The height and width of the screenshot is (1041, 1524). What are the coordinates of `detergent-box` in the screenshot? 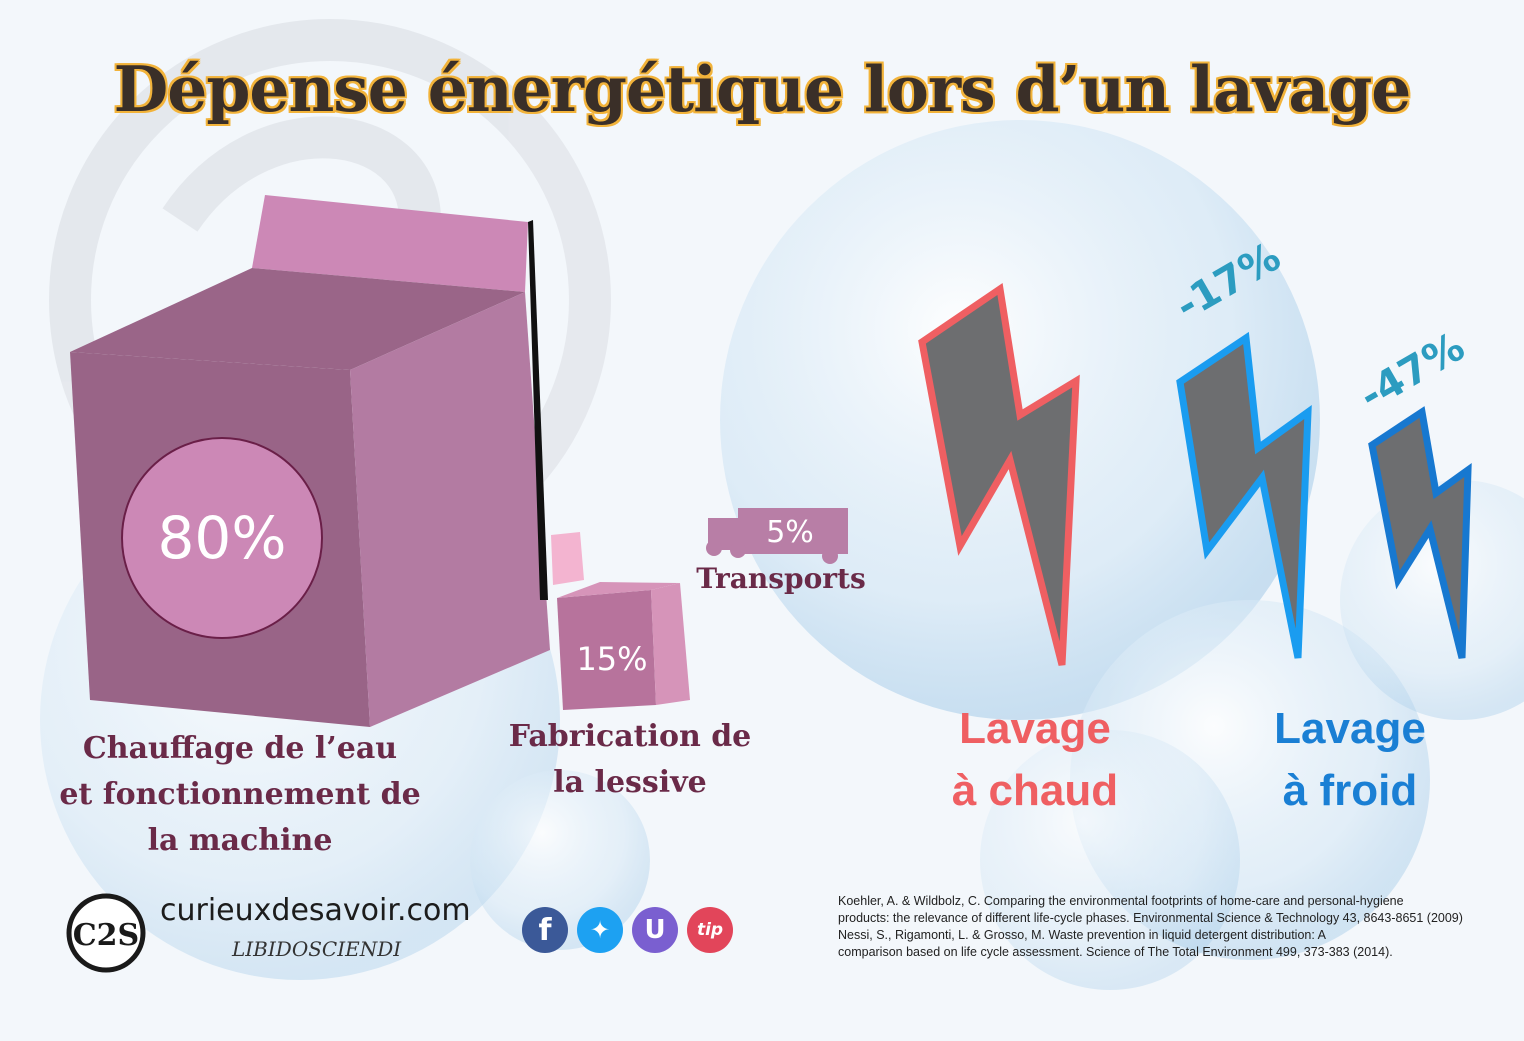 It's located at (620, 621).